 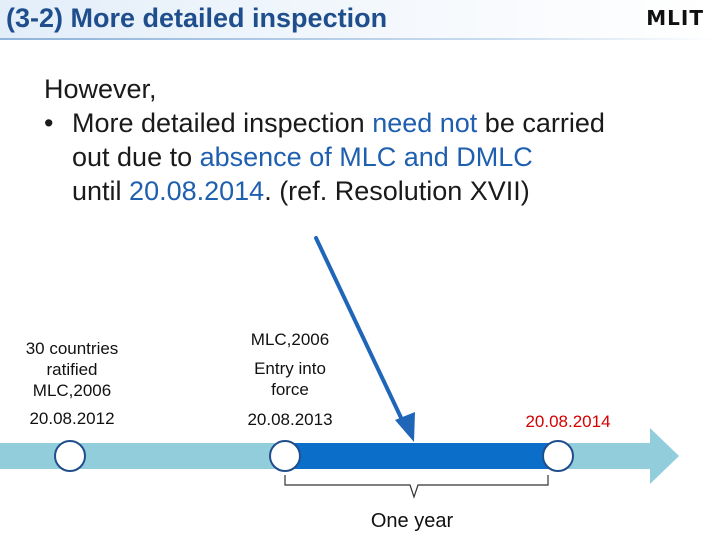 What do you see at coordinates (72, 348) in the screenshot?
I see `event-text-line: 30 countries` at bounding box center [72, 348].